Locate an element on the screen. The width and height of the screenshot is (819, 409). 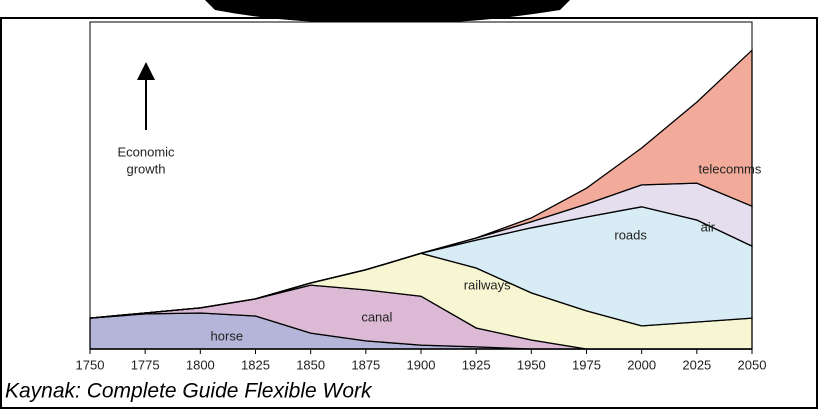
x-tick-label: 2000 is located at coordinates (641, 364).